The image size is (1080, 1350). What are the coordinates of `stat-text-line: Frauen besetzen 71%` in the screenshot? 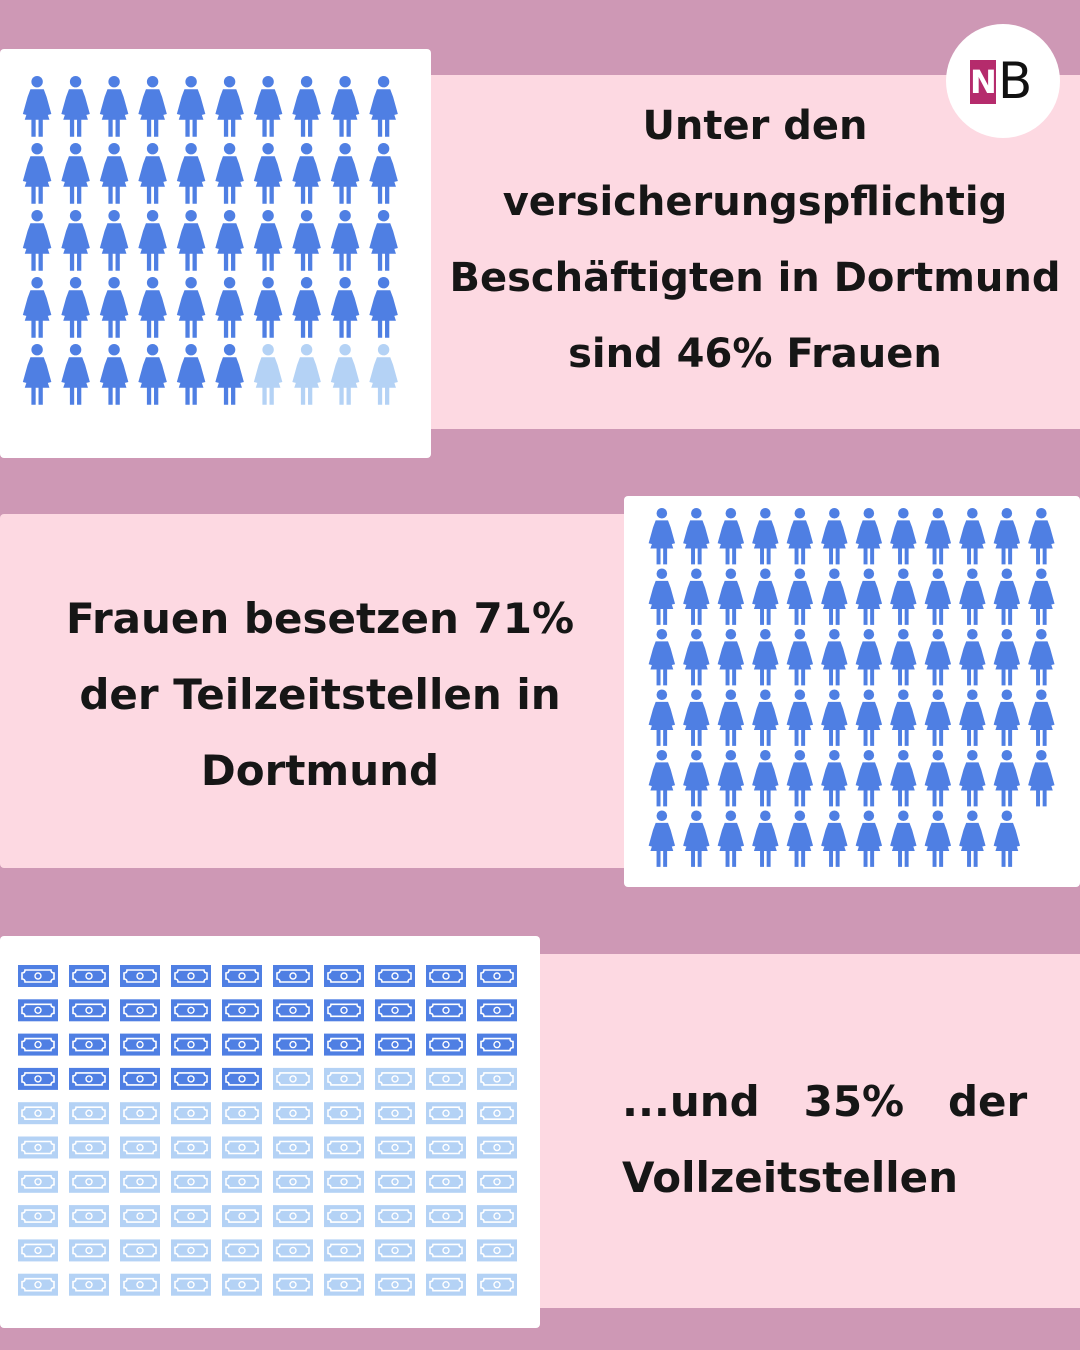 It's located at (320, 618).